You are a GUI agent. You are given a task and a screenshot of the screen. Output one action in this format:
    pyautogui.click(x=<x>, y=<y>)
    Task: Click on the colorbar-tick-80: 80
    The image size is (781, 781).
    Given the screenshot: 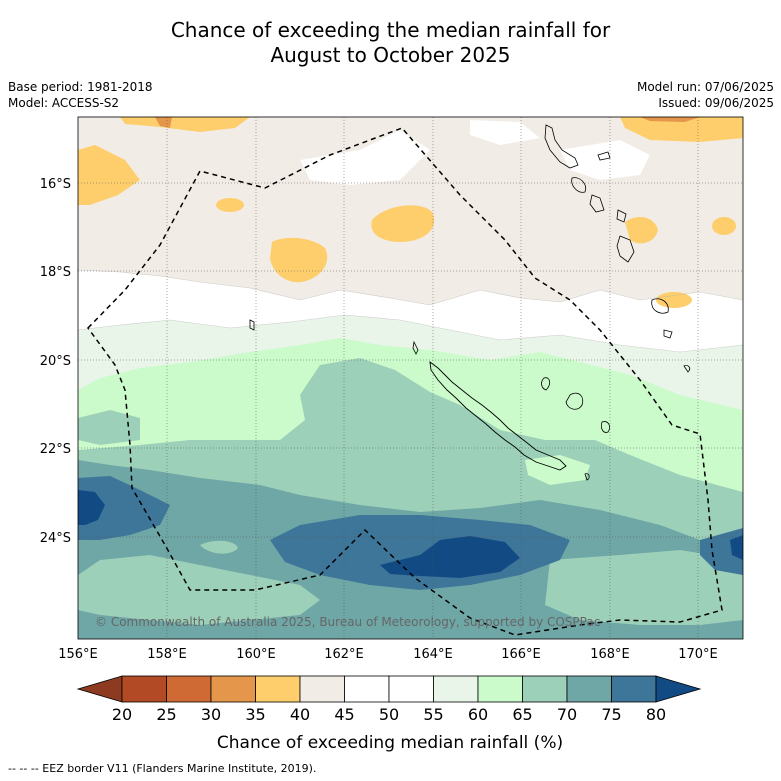 What is the action you would take?
    pyautogui.click(x=656, y=714)
    